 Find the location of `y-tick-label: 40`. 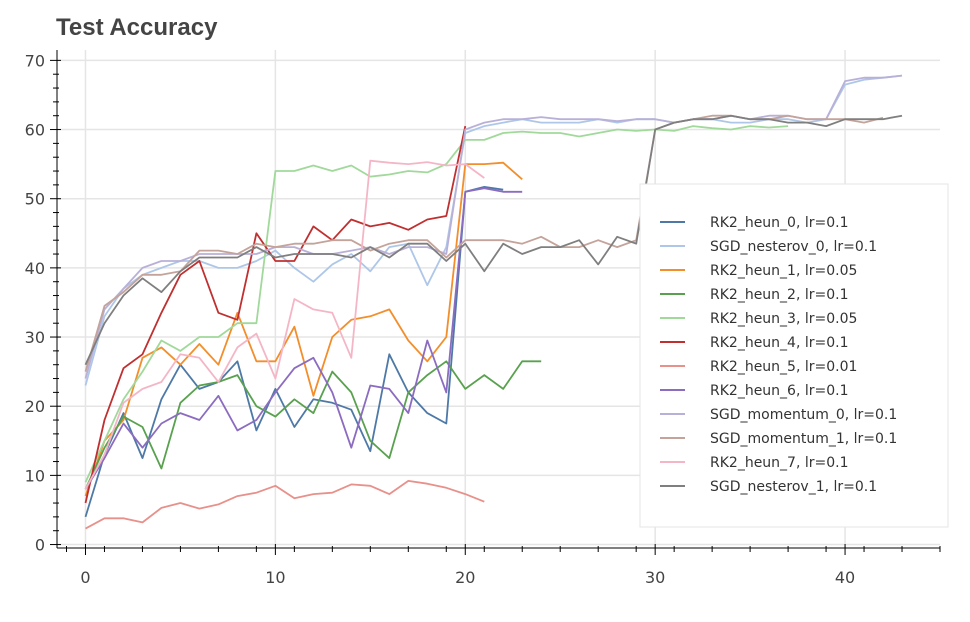

y-tick-label: 40 is located at coordinates (35, 268).